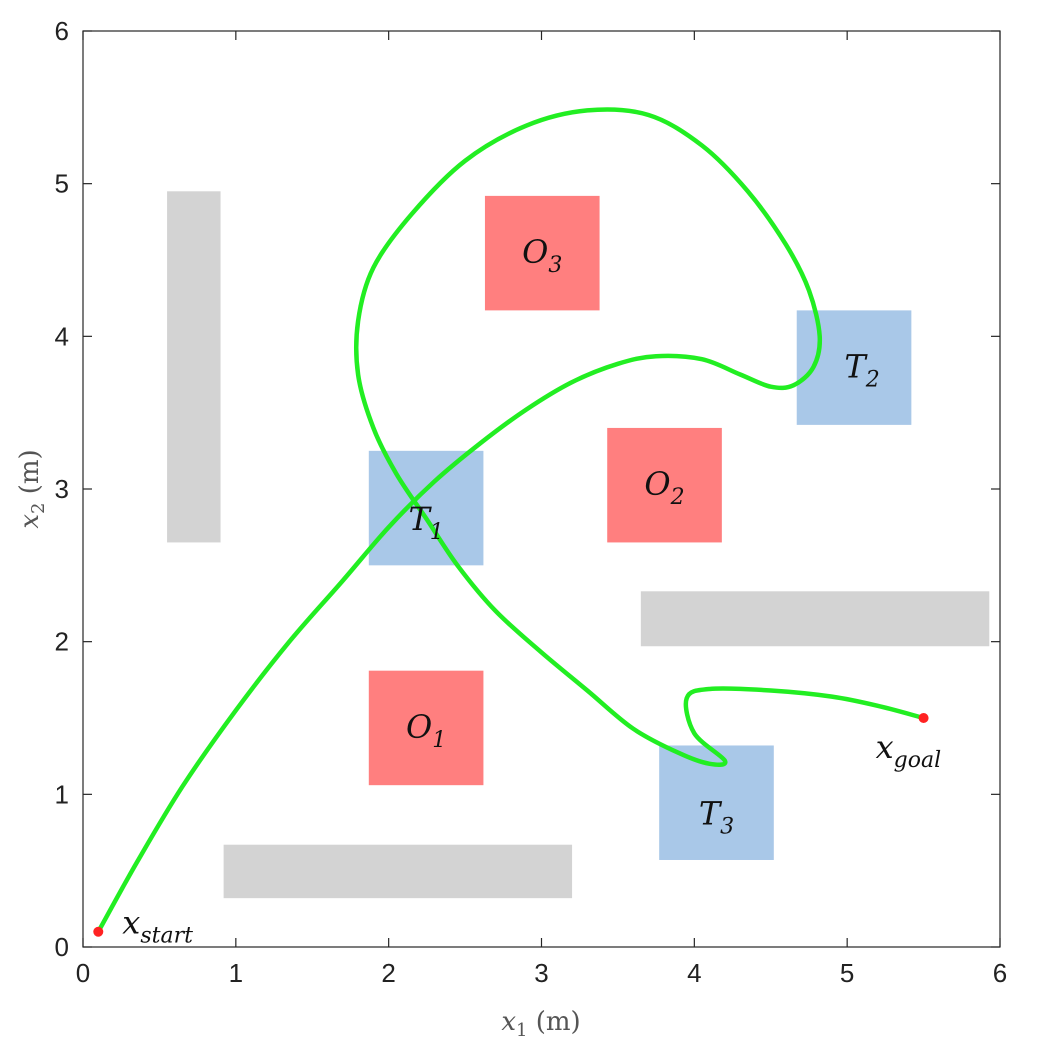  I want to click on x-axis-label: x1 (m), so click(540, 1024).